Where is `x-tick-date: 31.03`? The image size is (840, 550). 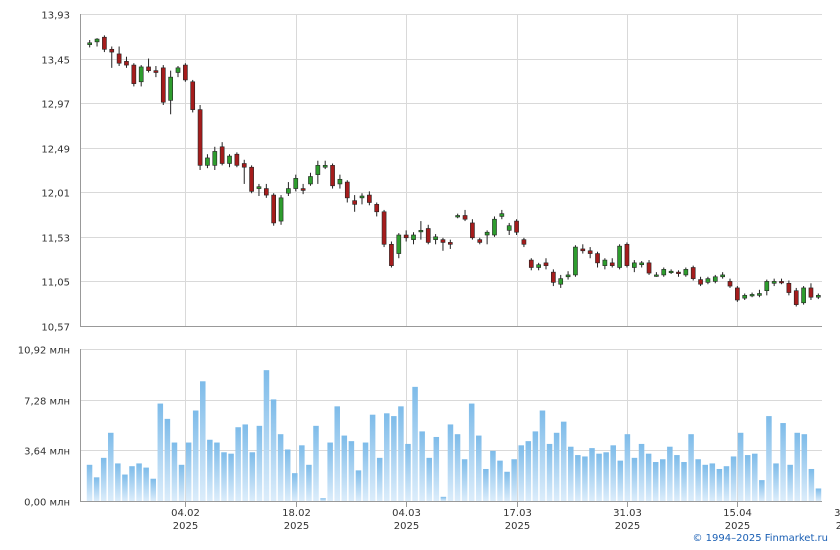
x-tick-date: 31.03 is located at coordinates (627, 513).